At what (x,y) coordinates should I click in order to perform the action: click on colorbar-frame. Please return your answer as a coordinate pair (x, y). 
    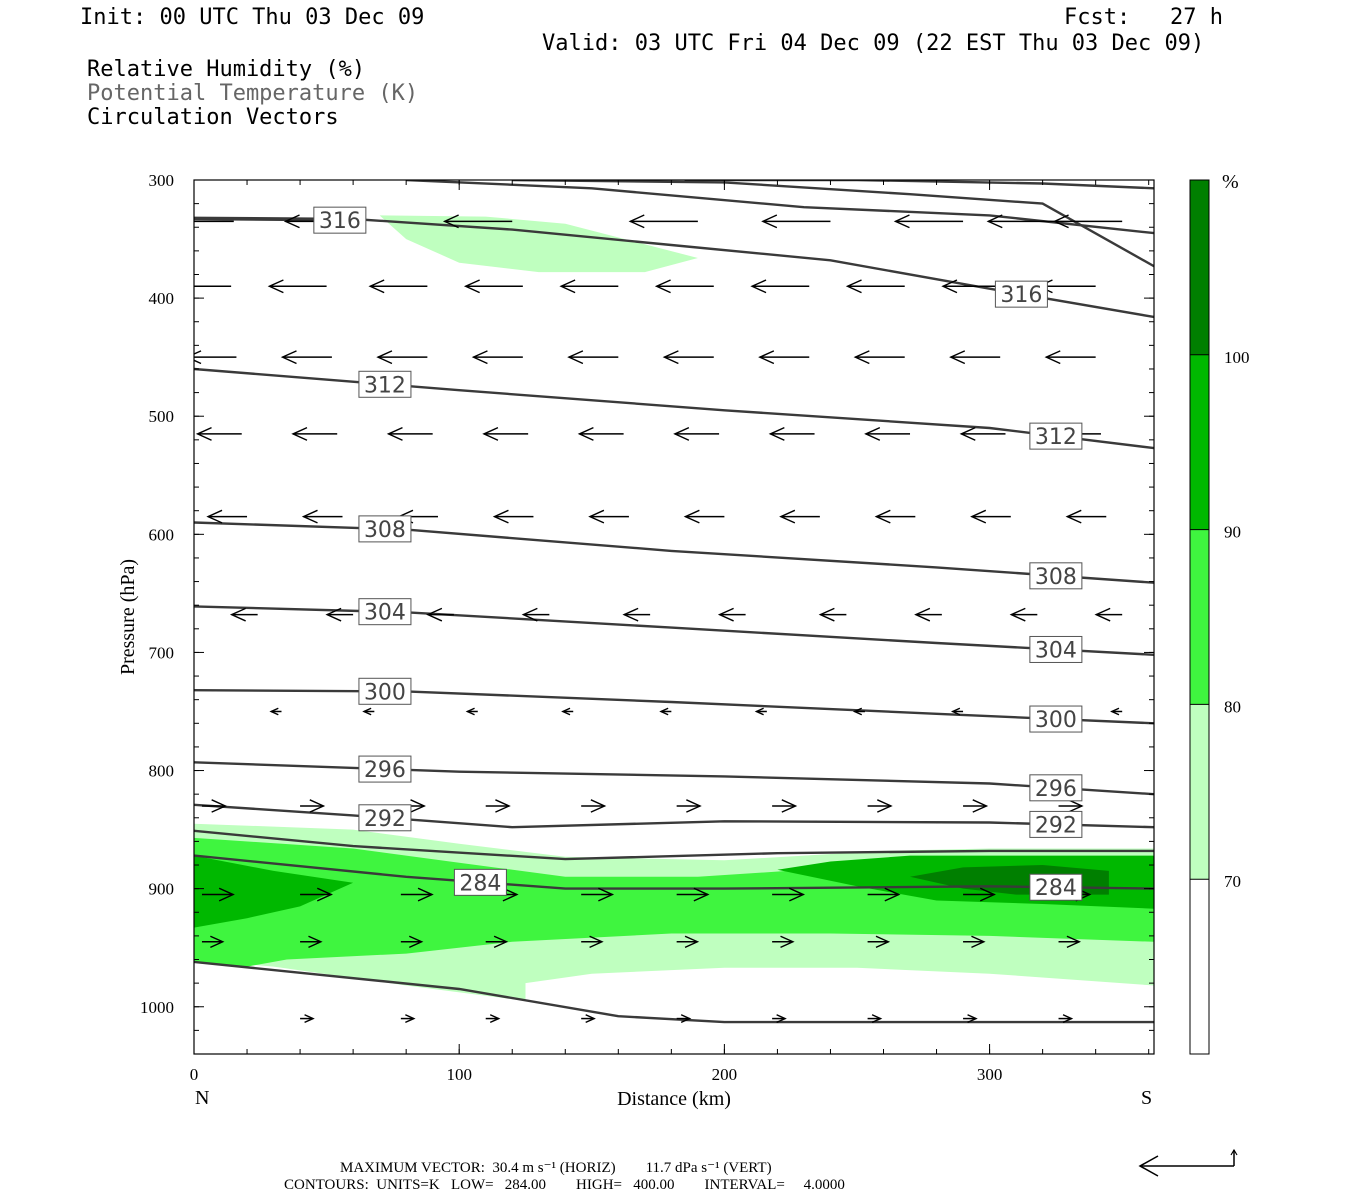
    Looking at the image, I should click on (1199, 617).